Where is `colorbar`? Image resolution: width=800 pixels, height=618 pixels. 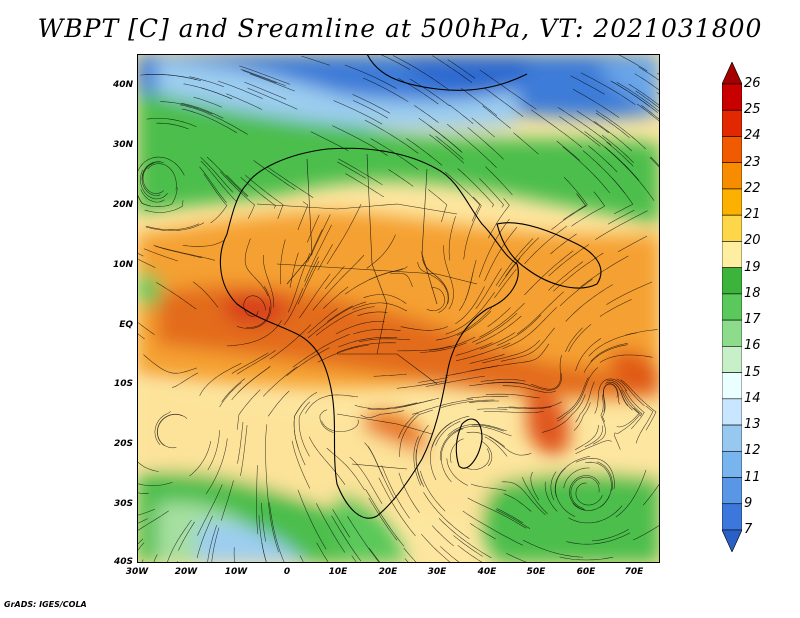 colorbar is located at coordinates (732, 307).